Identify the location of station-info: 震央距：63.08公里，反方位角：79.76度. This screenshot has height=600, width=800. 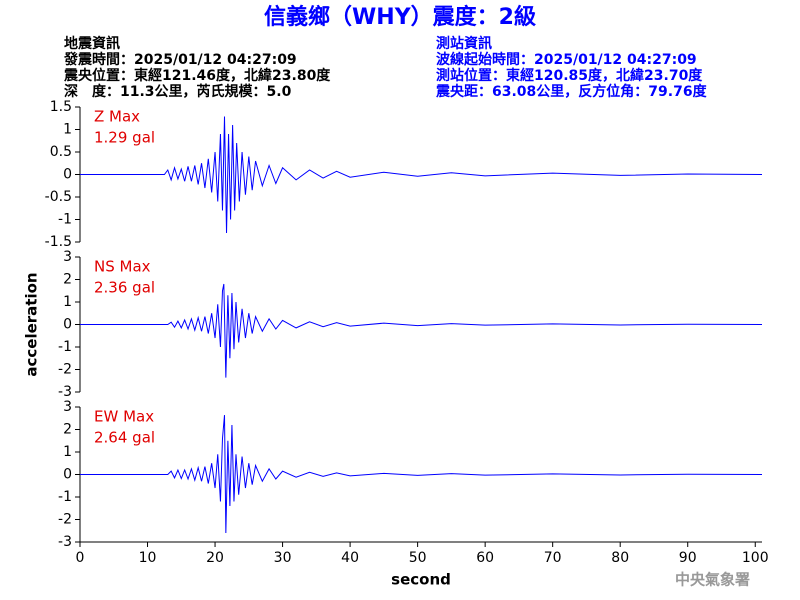
(571, 91).